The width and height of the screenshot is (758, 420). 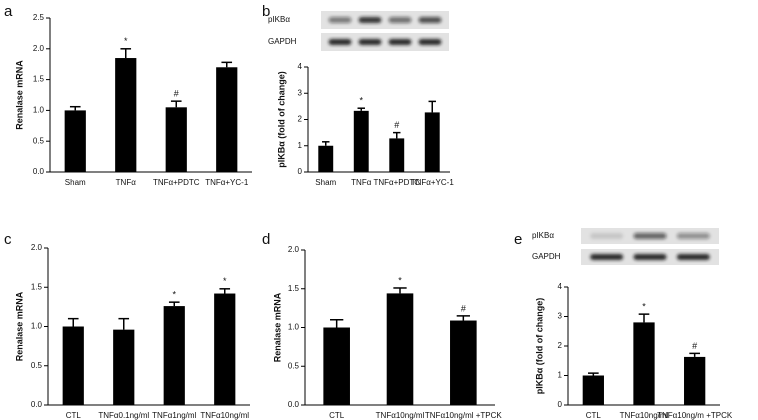 I want to click on x-tick-label: TNFα0.1ng/ml, so click(x=123, y=415).